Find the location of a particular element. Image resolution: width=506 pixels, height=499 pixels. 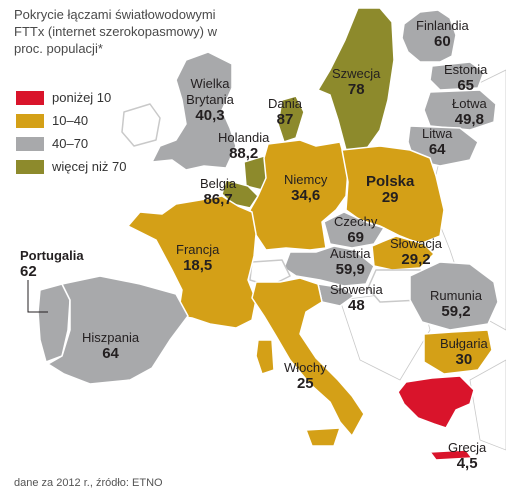

legend: poniżej 10 10–40 40–70 więcej niż 70 is located at coordinates (71, 132).